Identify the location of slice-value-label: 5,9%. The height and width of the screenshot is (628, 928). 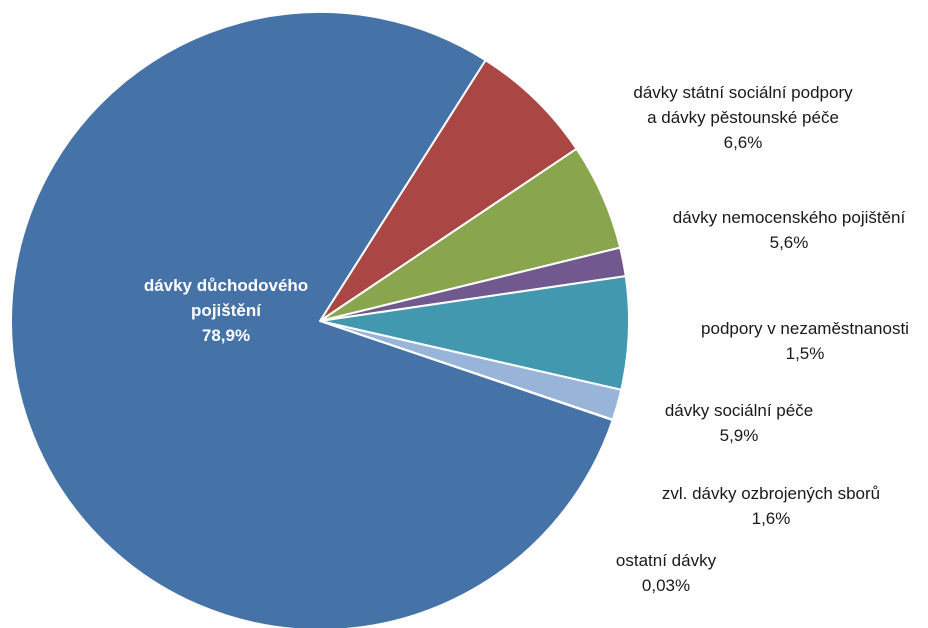
(739, 435).